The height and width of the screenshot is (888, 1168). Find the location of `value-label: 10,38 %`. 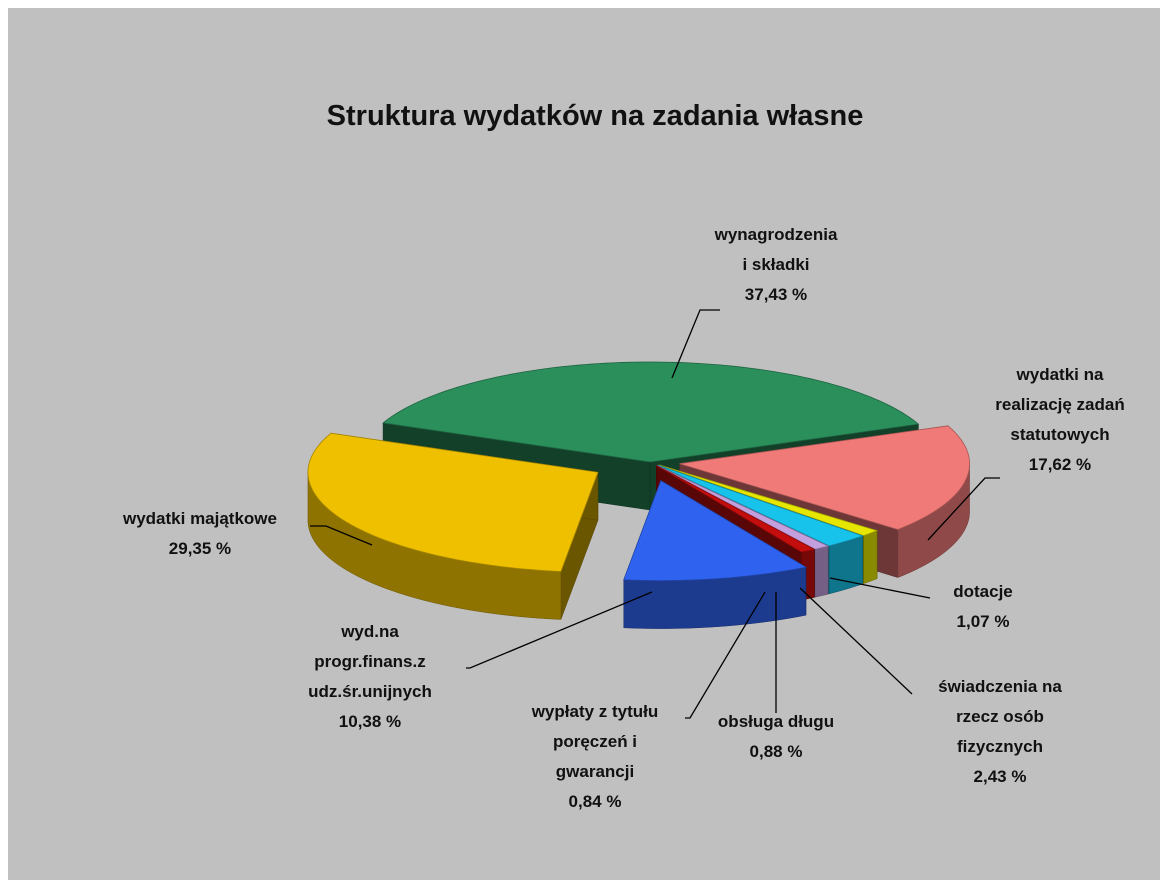

value-label: 10,38 % is located at coordinates (370, 721).